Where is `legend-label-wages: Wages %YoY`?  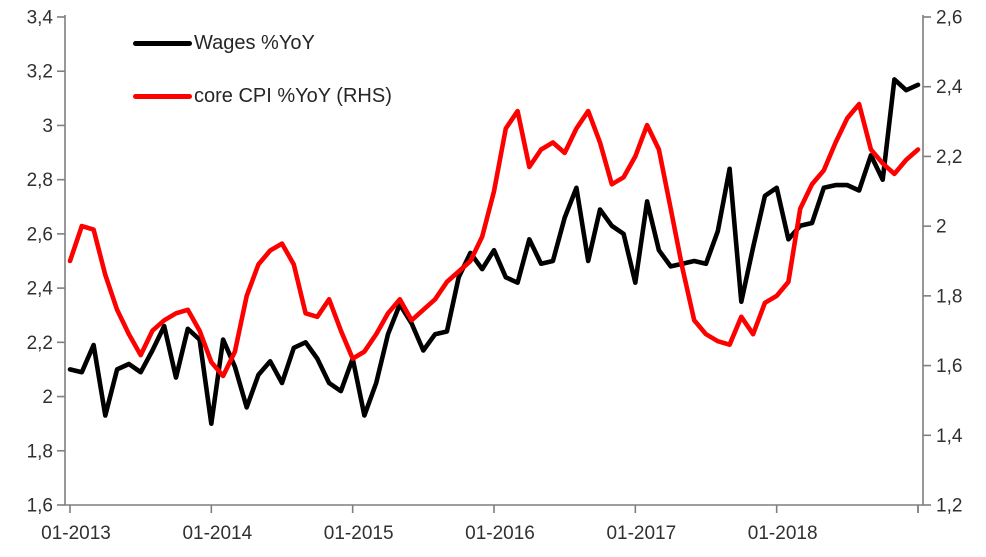
legend-label-wages: Wages %YoY is located at coordinates (254, 42).